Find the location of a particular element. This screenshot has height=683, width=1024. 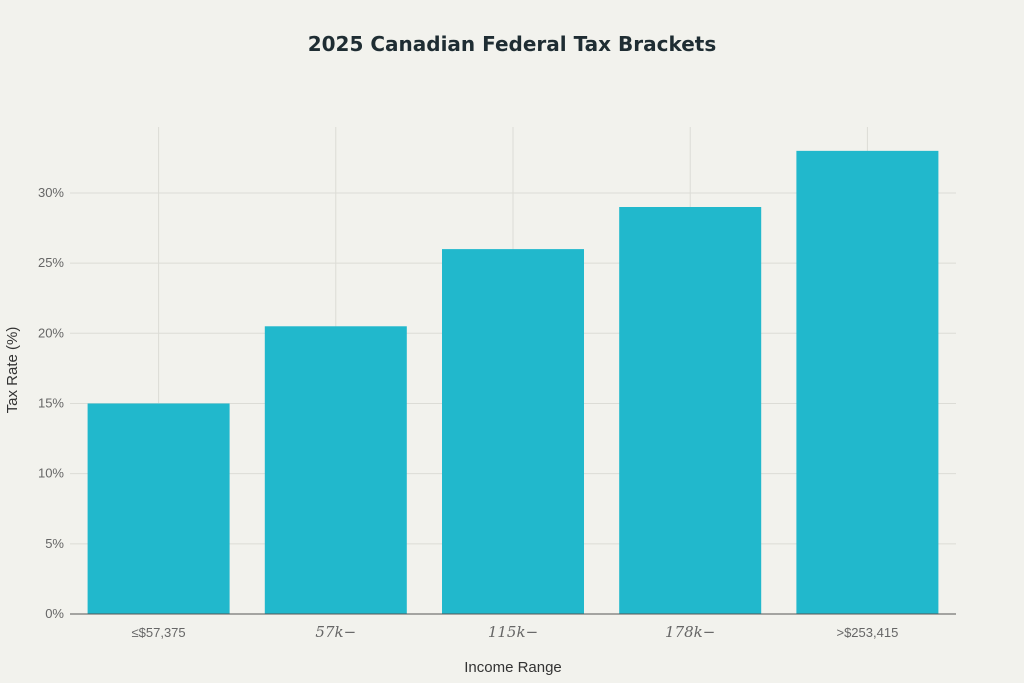

y-tick-label: 10% is located at coordinates (51, 473).